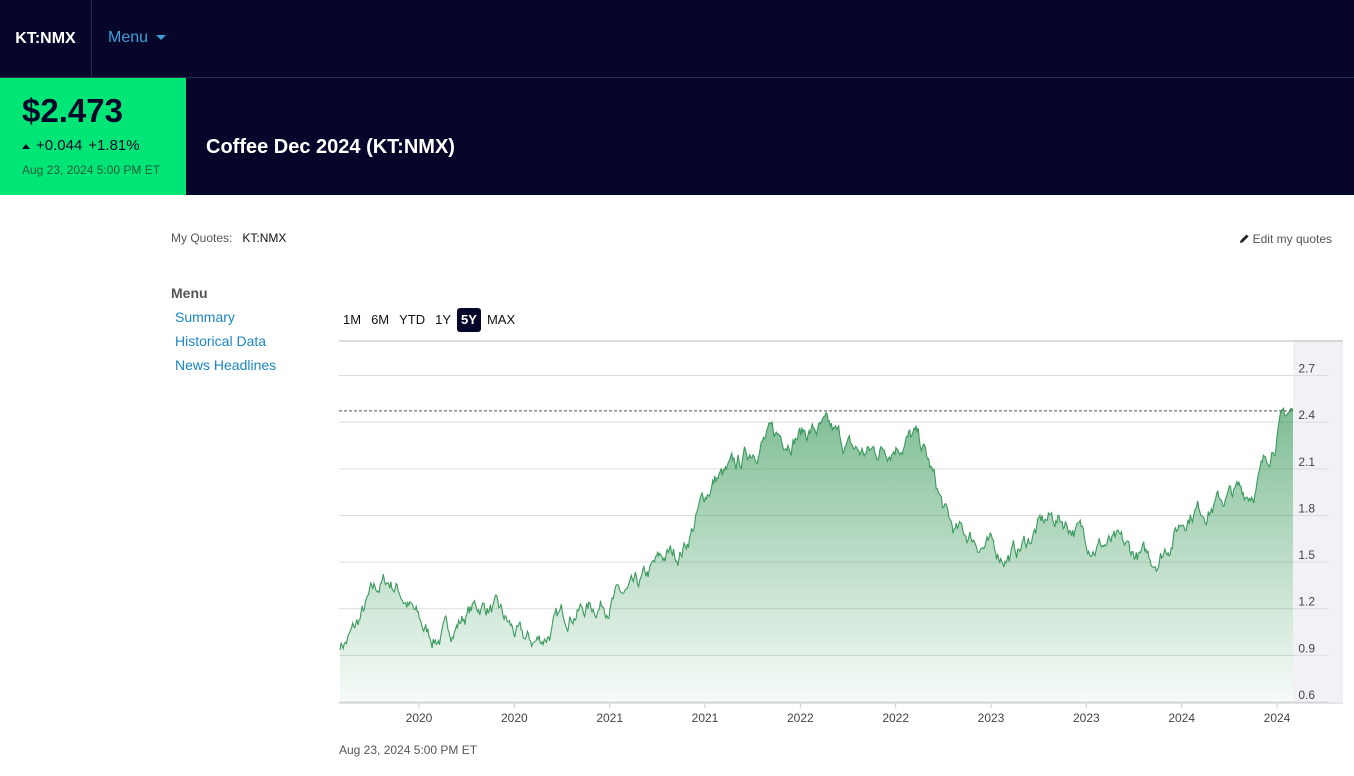  What do you see at coordinates (430, 320) in the screenshot?
I see `range-selector: 1M 6M YTD 1Y 5Y MAX` at bounding box center [430, 320].